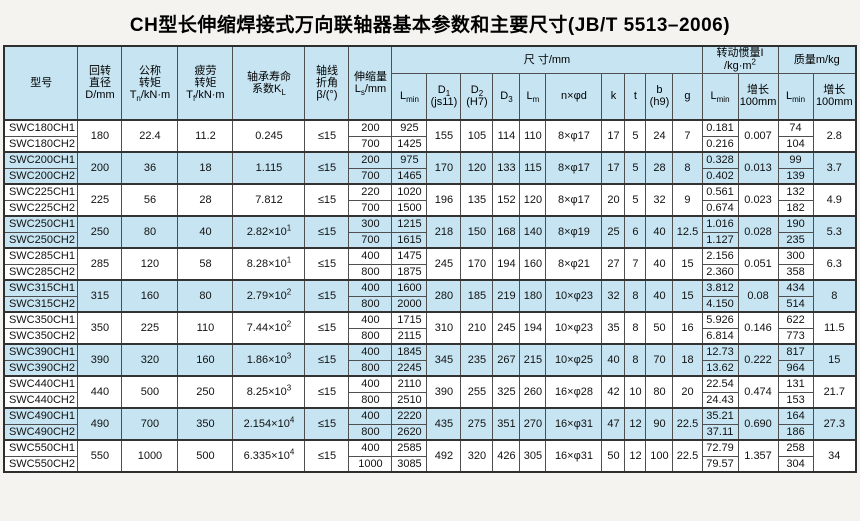 This screenshot has height=521, width=860. I want to click on cell-nxd: 10×φ25, so click(574, 360).